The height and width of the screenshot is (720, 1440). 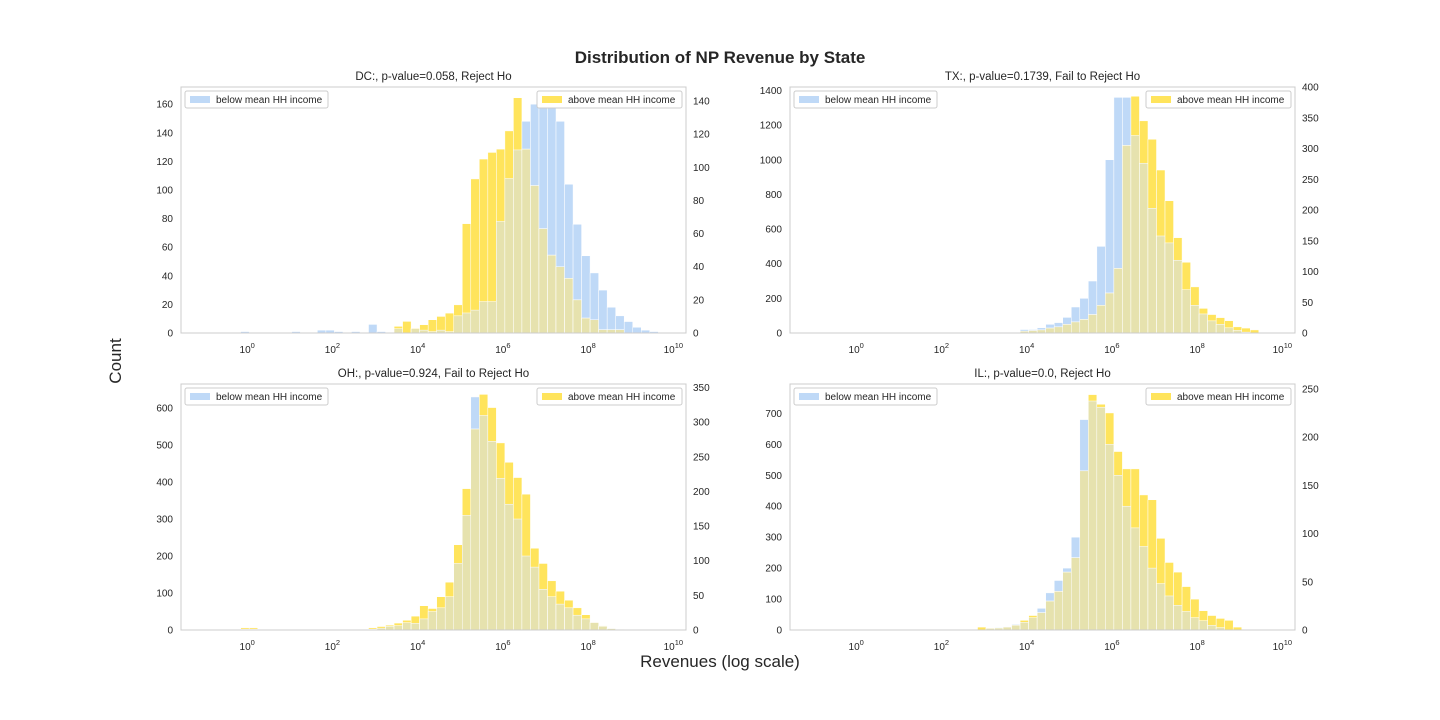 What do you see at coordinates (164, 190) in the screenshot?
I see `y-tick-label-left: 100` at bounding box center [164, 190].